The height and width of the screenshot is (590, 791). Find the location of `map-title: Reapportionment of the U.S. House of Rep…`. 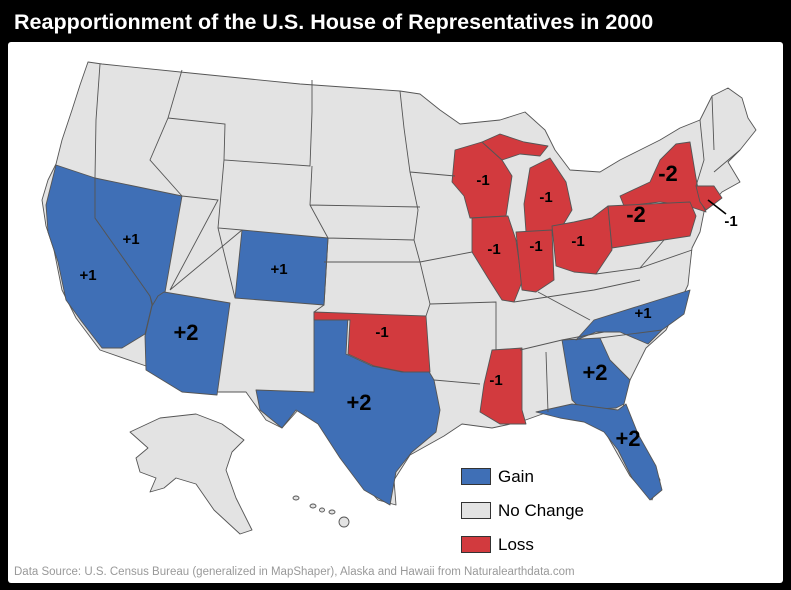

map-title: Reapportionment of the U.S. House of Rep… is located at coordinates (334, 22).